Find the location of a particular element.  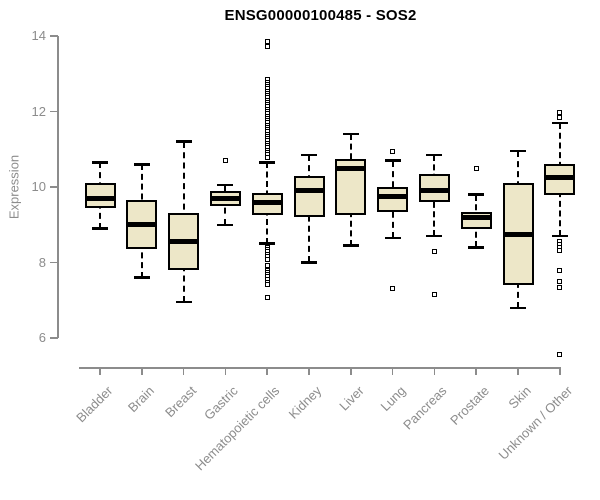

x-tick-label: Gastric is located at coordinates (221, 403).